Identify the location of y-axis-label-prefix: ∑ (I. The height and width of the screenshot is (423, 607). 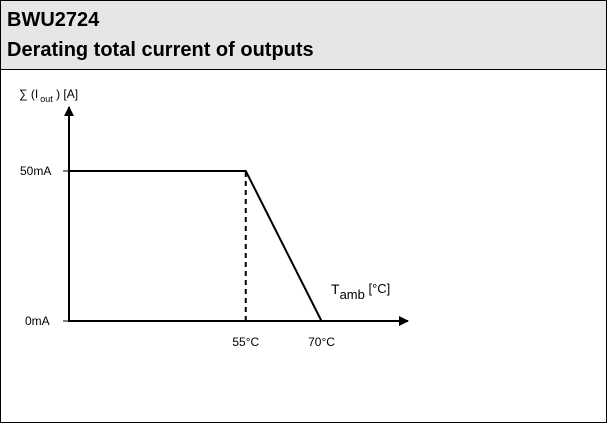
(28, 94).